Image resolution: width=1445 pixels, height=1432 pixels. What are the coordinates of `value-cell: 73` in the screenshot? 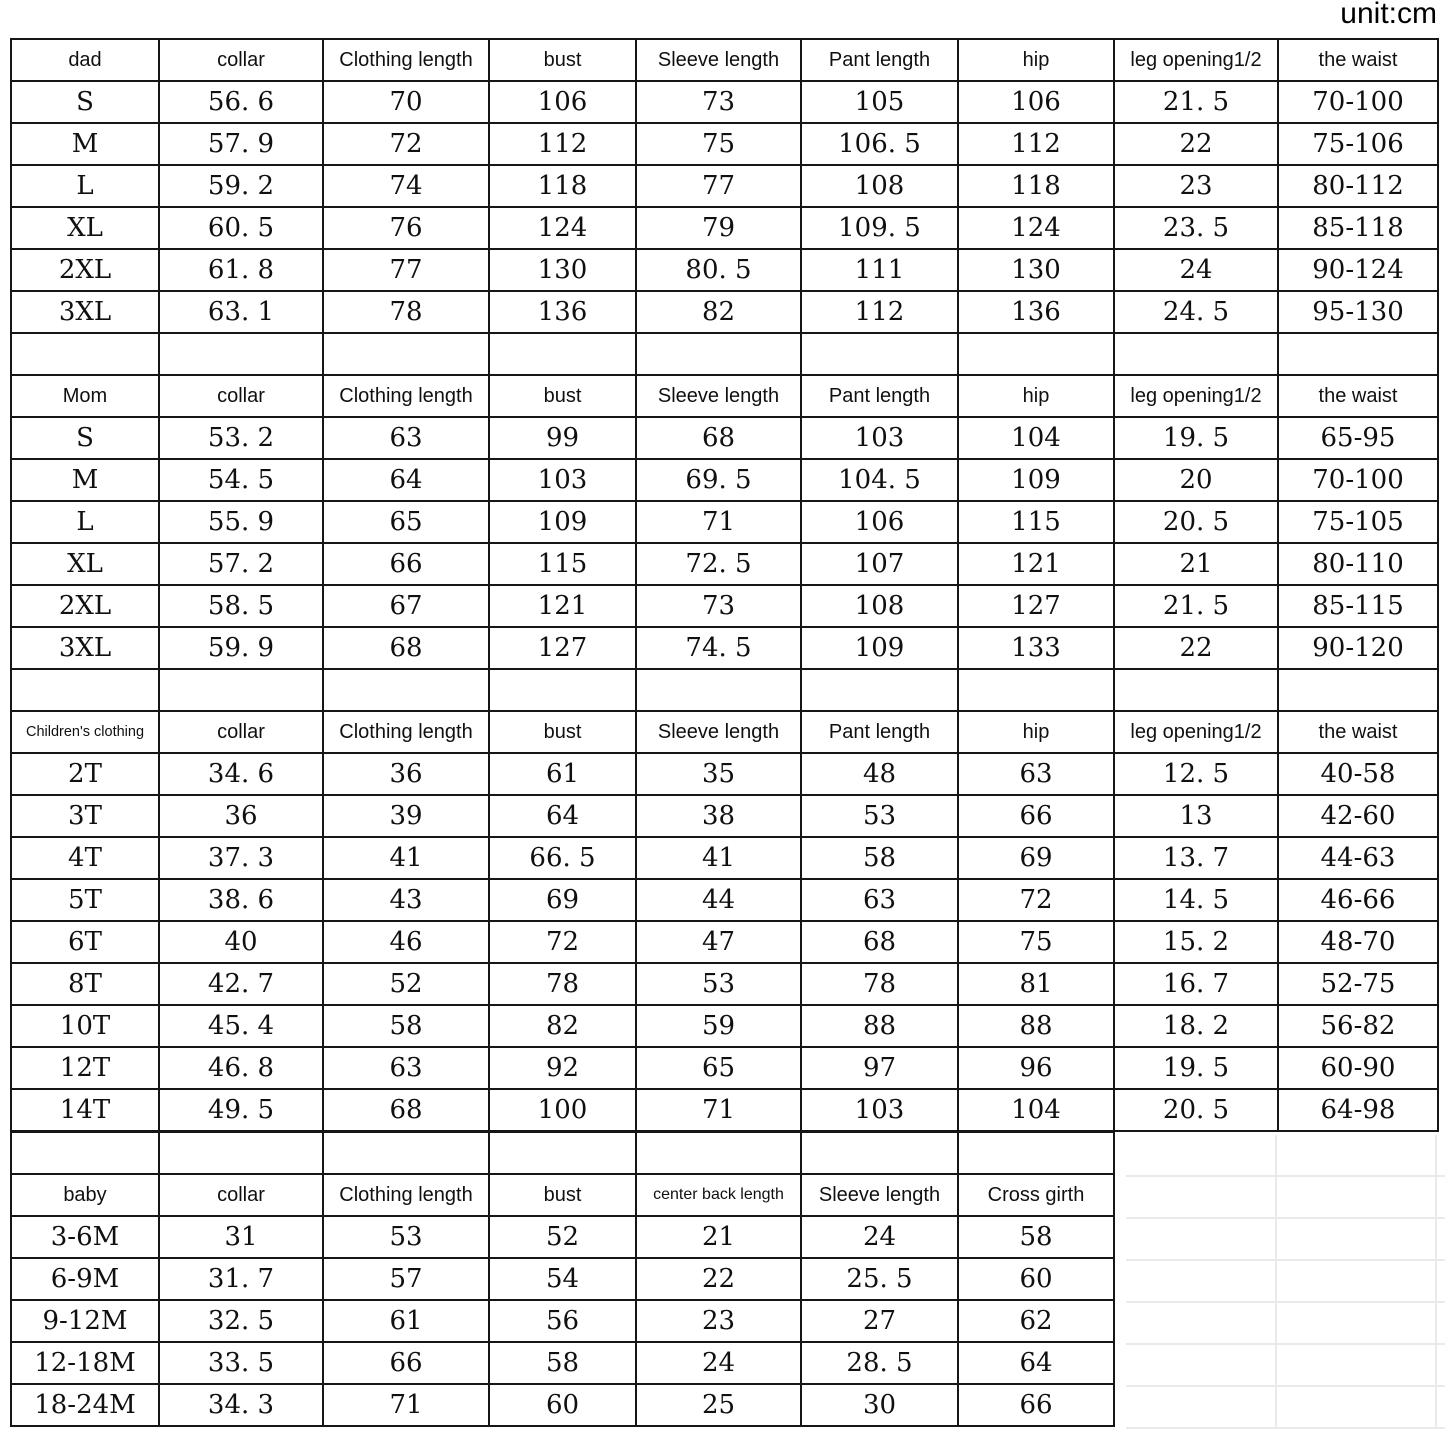 It's located at (718, 606).